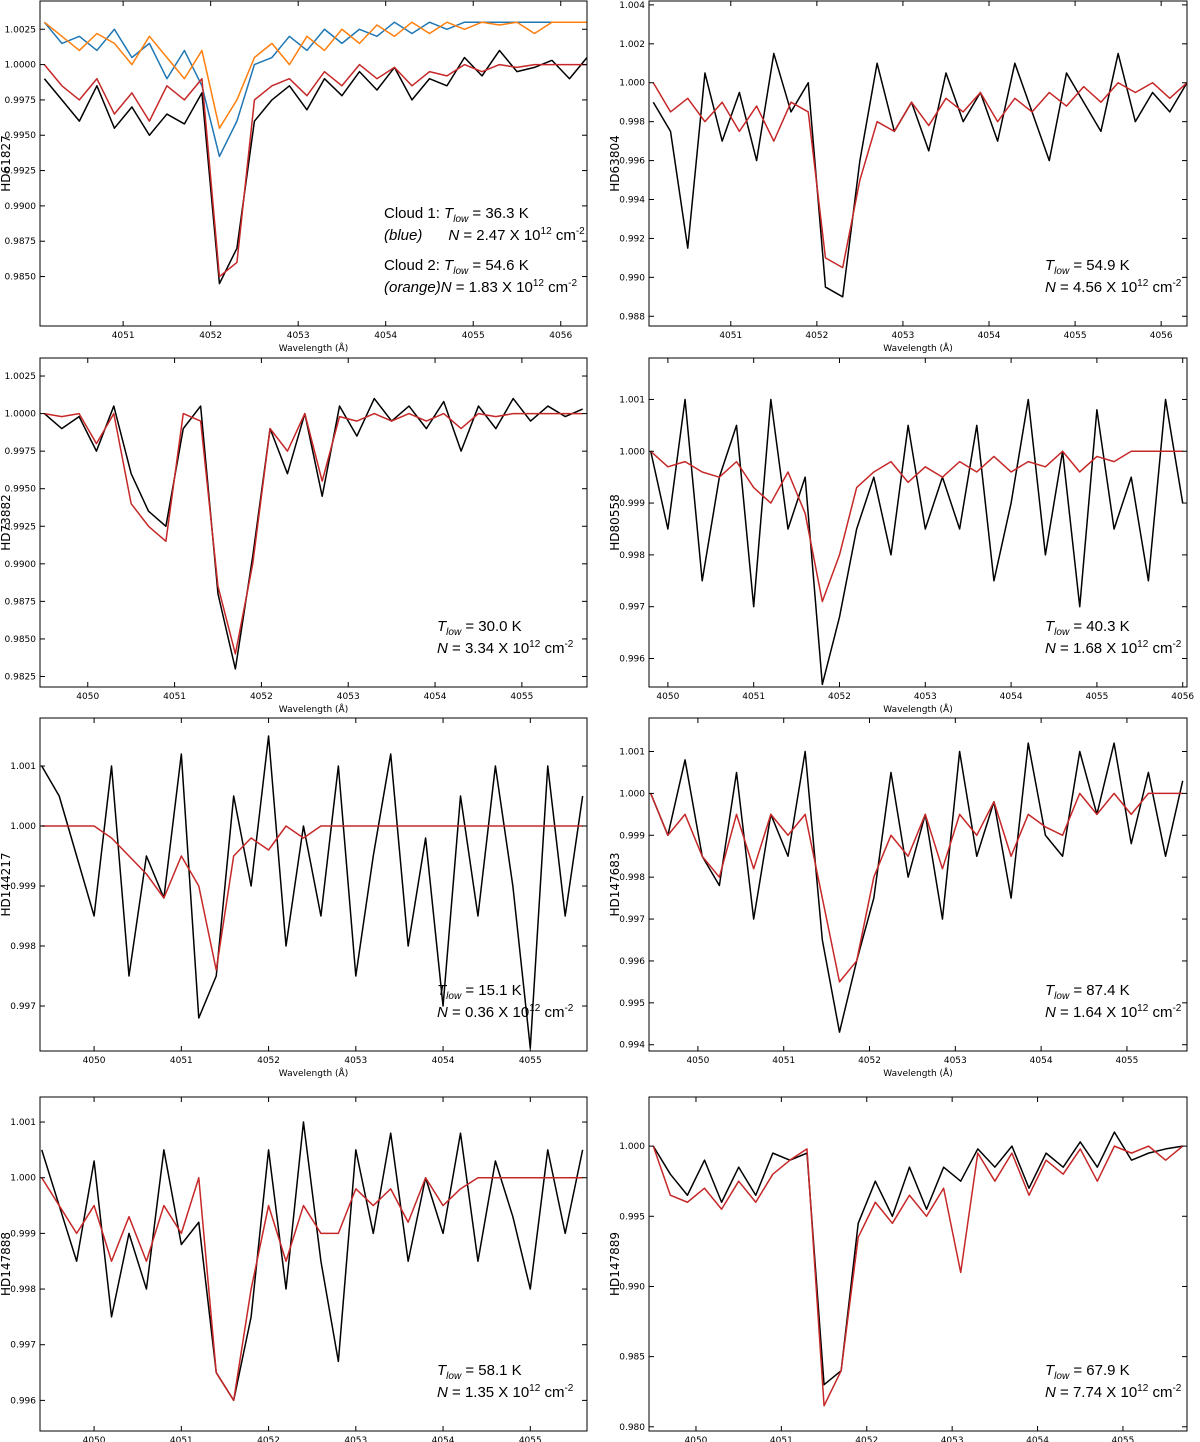  I want to click on annotation-run: = 58.1 K, so click(491, 1370).